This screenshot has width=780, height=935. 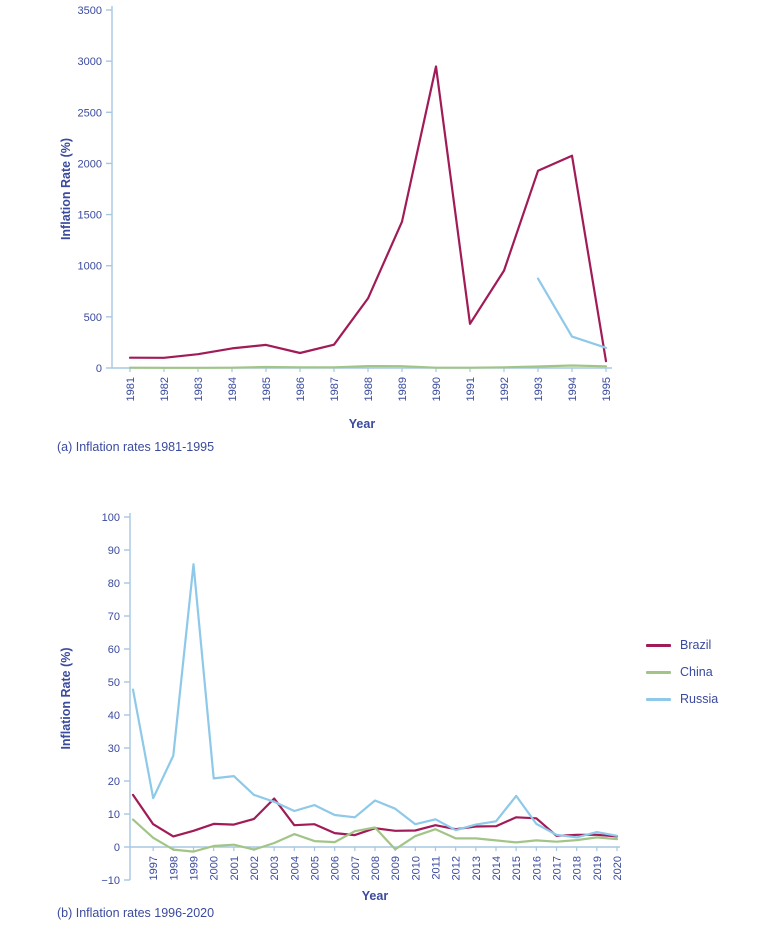 What do you see at coordinates (174, 868) in the screenshot?
I see `x-tick-label: 1998` at bounding box center [174, 868].